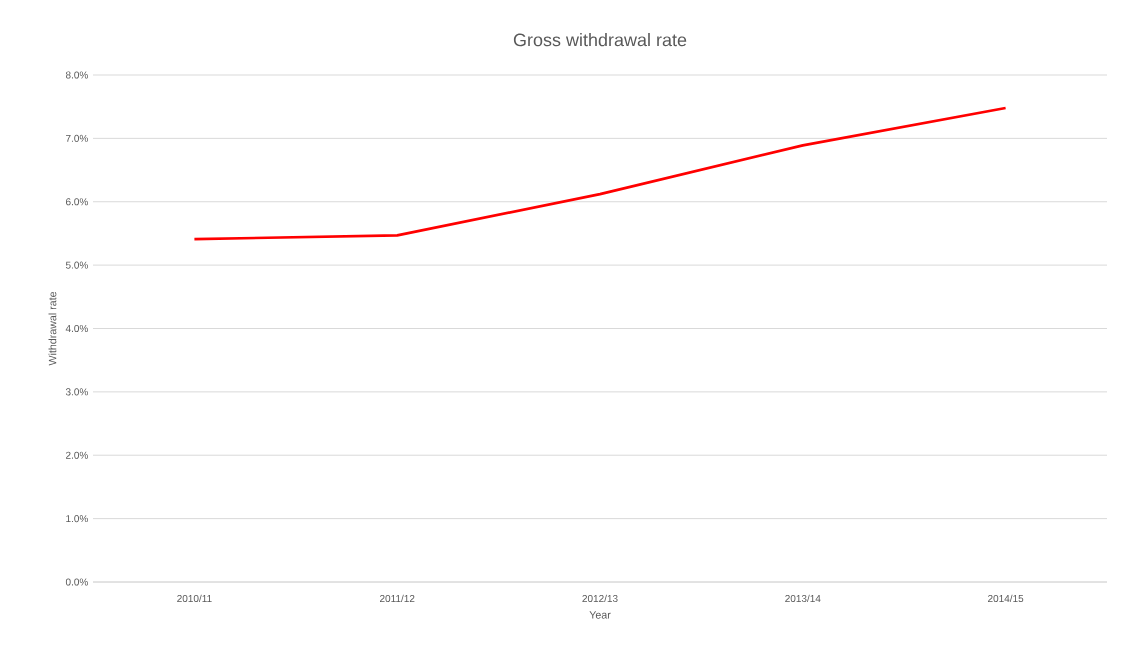 This screenshot has width=1123, height=645. Describe the element at coordinates (803, 598) in the screenshot. I see `x-tick-label: 2013/14` at that location.